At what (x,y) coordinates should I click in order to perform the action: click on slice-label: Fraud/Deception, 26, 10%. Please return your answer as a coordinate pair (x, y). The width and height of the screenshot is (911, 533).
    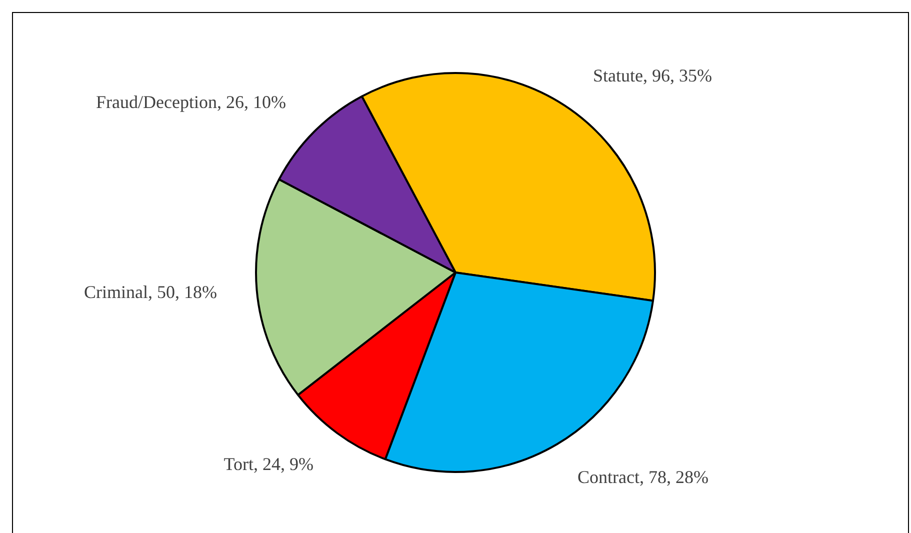
    Looking at the image, I should click on (191, 102).